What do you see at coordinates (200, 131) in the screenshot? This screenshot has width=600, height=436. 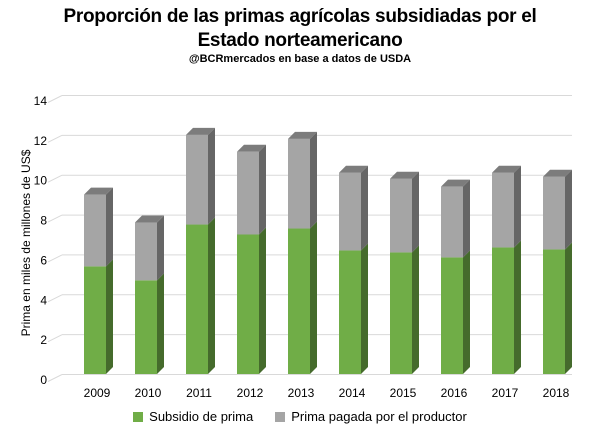 I see `bar-top-2011` at bounding box center [200, 131].